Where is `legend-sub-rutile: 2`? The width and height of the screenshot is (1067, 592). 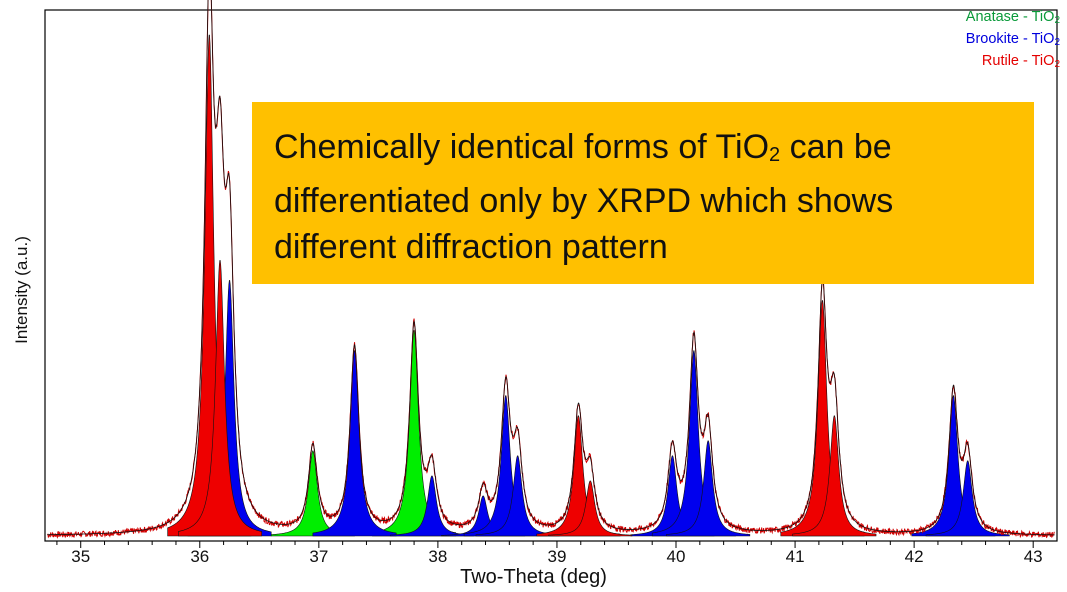
legend-sub-rutile: 2 is located at coordinates (1057, 64).